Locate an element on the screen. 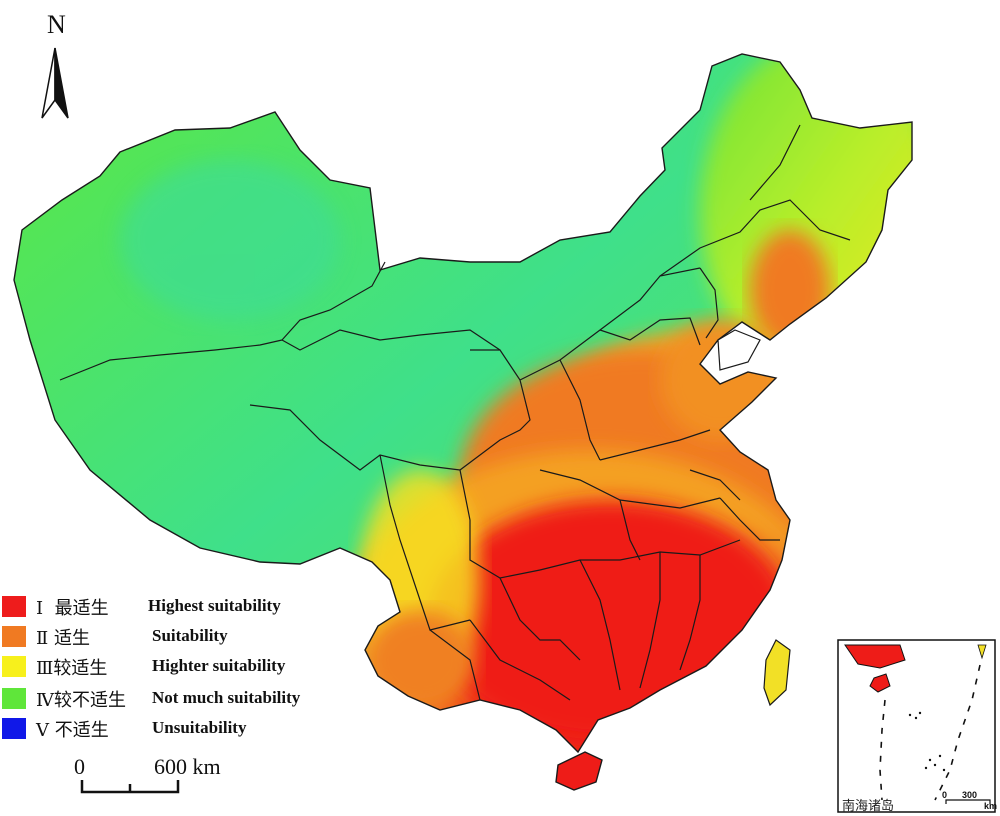 The height and width of the screenshot is (816, 1000). legend-cn-label: 较不适生 is located at coordinates (89, 700).